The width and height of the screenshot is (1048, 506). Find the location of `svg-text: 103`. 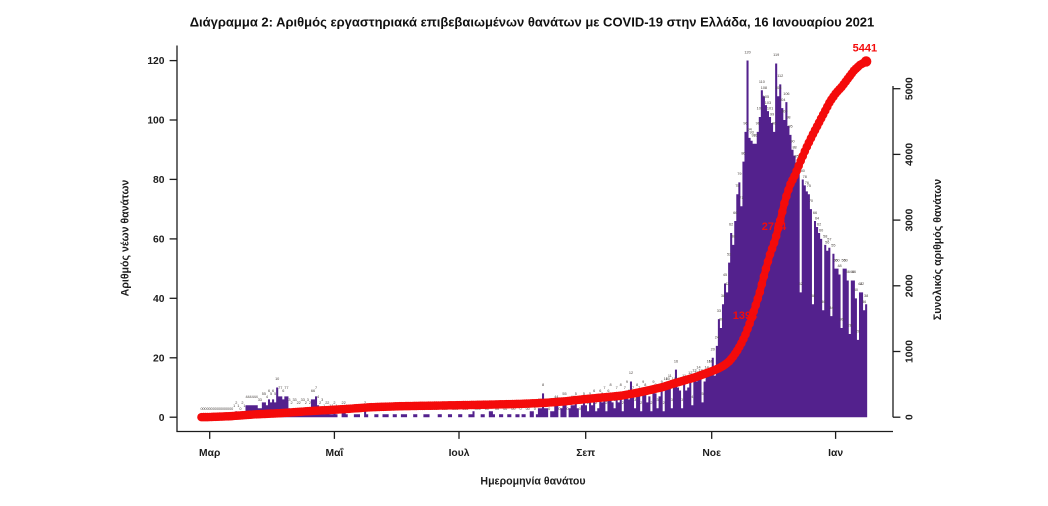

svg-text: 103 is located at coordinates (768, 103).